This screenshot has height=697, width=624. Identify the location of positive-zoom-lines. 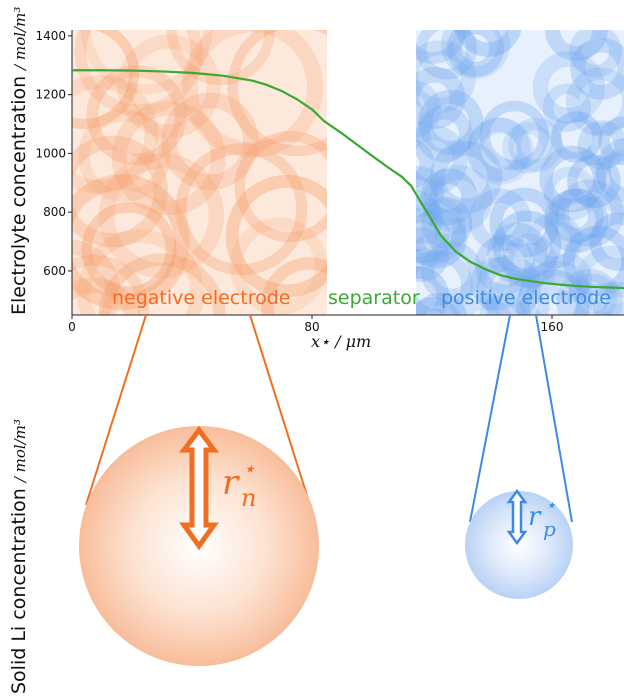
(521, 418).